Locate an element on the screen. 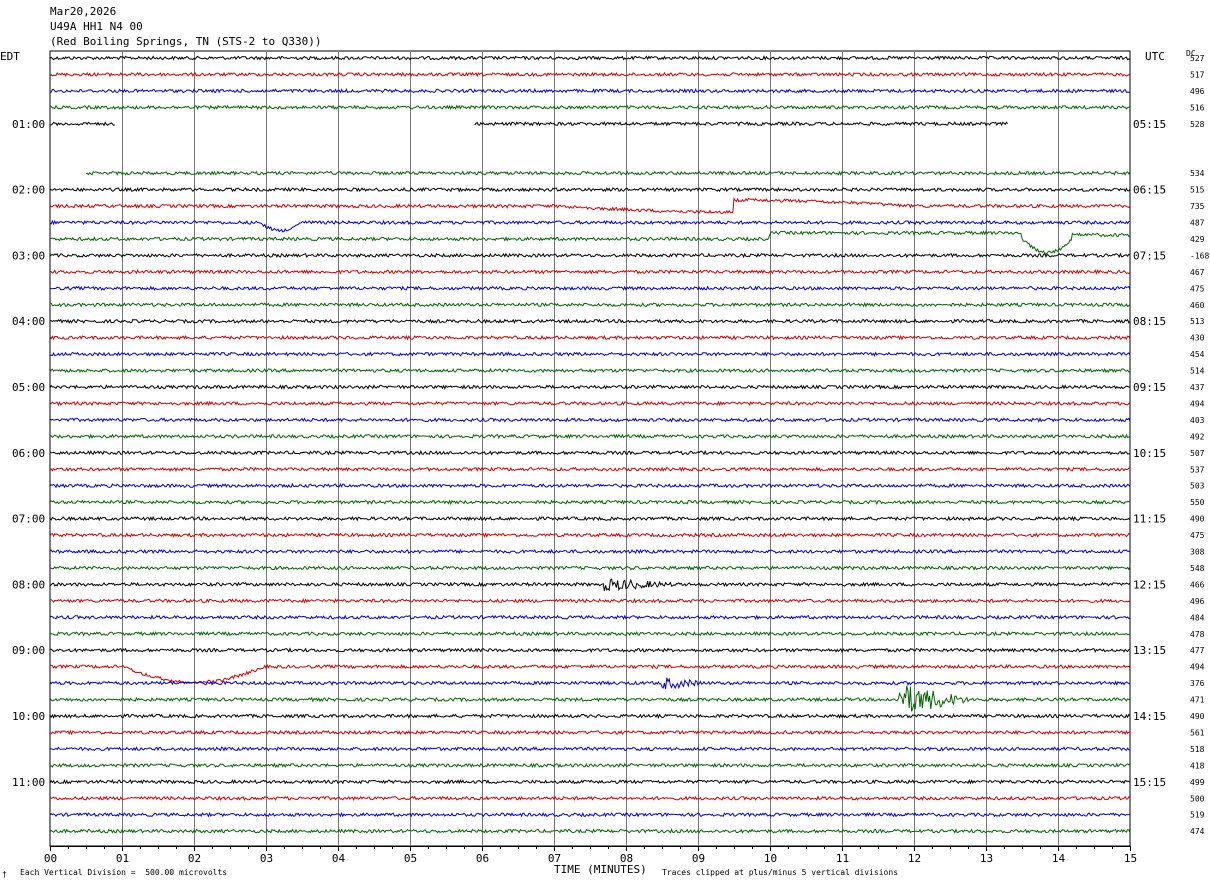  corner-mark: † is located at coordinates (4, 874).